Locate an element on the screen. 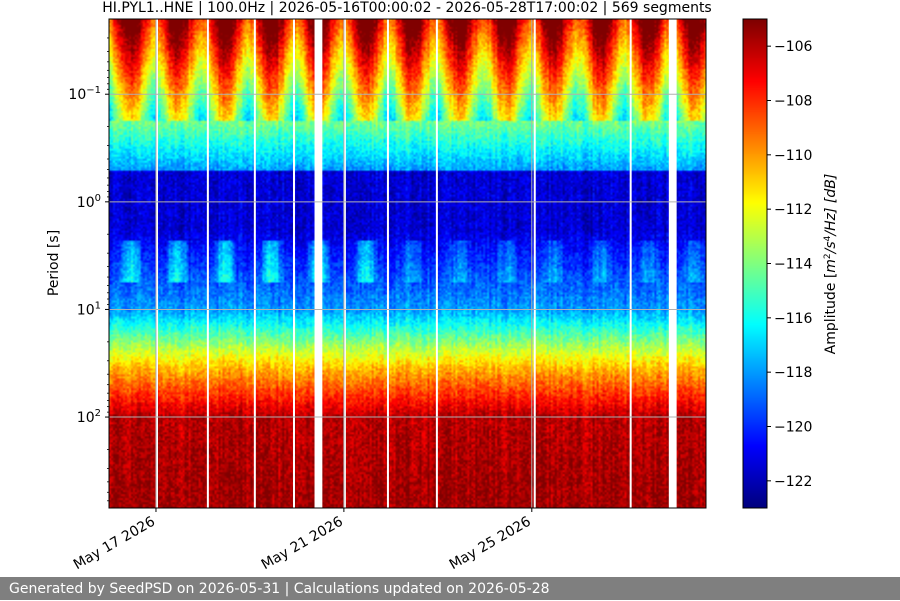 The height and width of the screenshot is (601, 900). x-tick-label: May 17 2026 is located at coordinates (114, 544).